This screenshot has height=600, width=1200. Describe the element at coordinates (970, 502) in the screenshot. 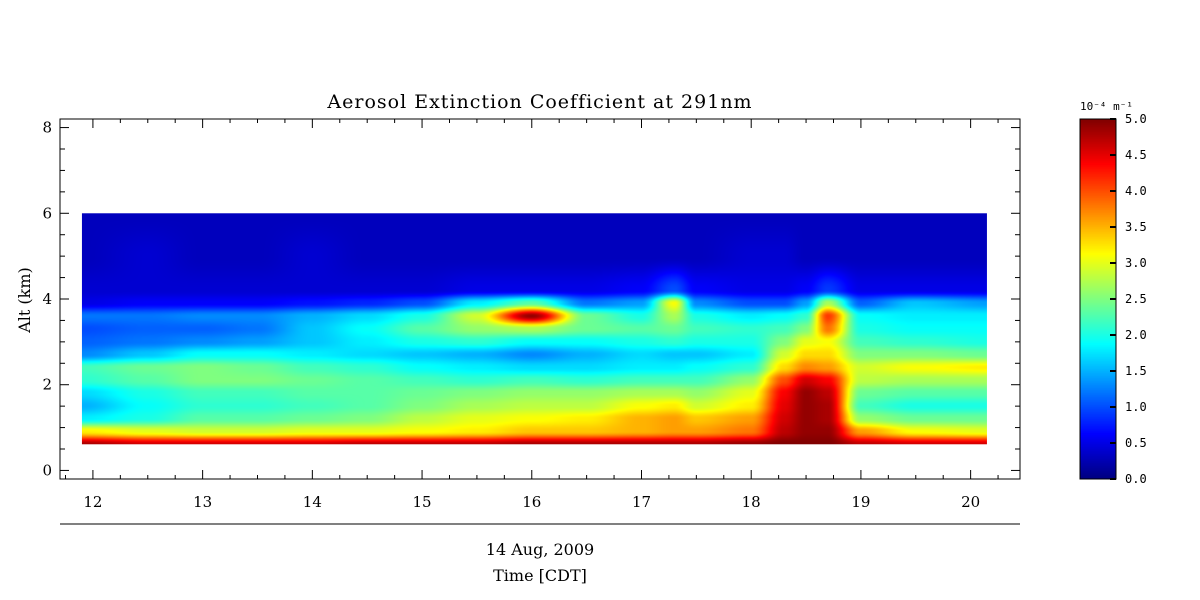

I see `x-tick-label: 20` at that location.